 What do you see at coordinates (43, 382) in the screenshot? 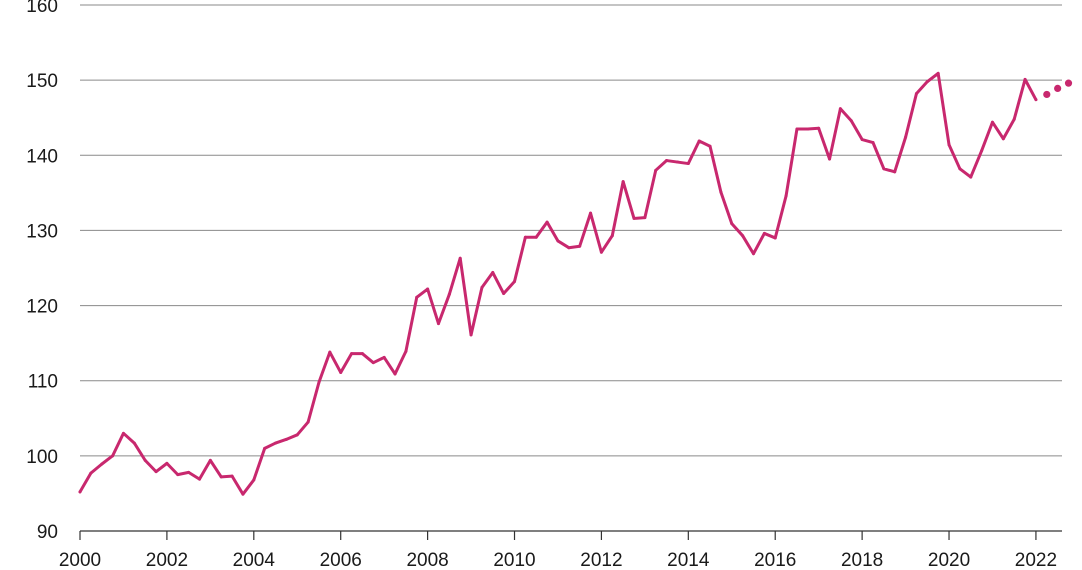
I see `y-tick-label: 110` at bounding box center [43, 382].